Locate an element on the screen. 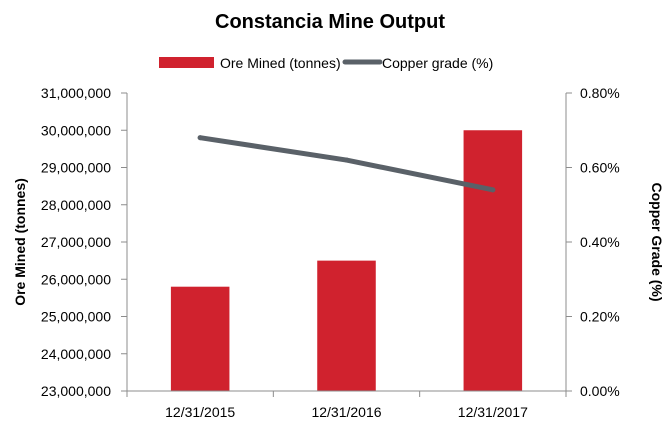 This screenshot has height=425, width=670. x-tick-label: 12/31/2017 is located at coordinates (493, 412).